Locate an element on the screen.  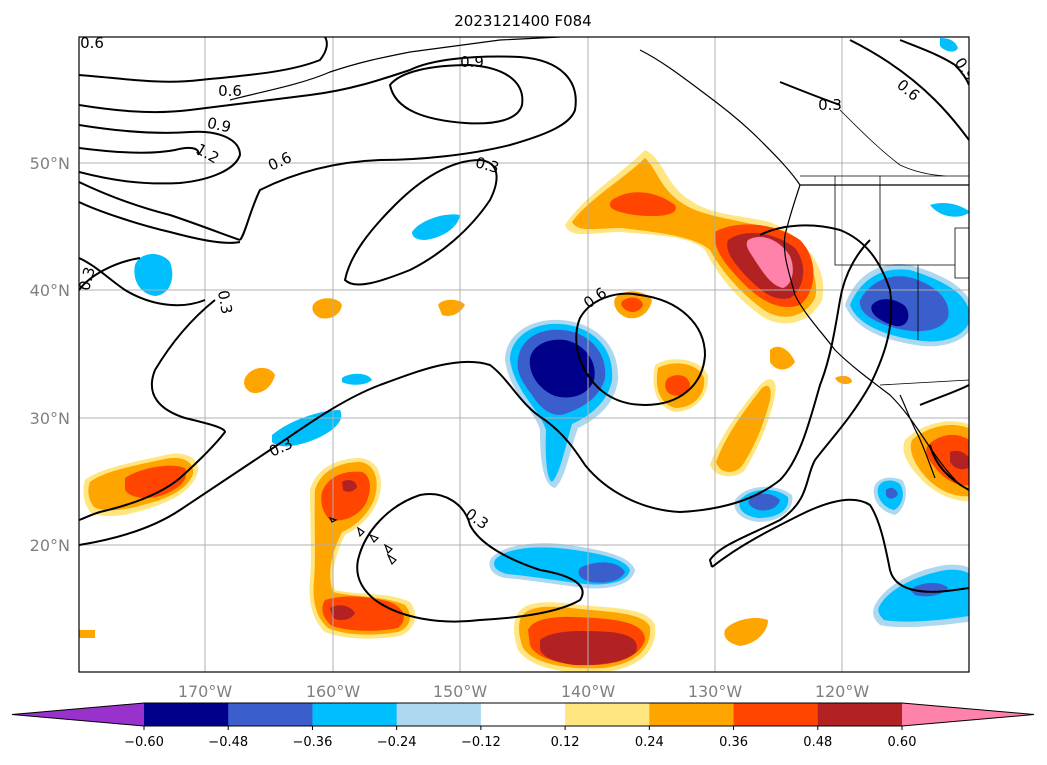
colorbar-tick-label: 0.24 is located at coordinates (649, 742).